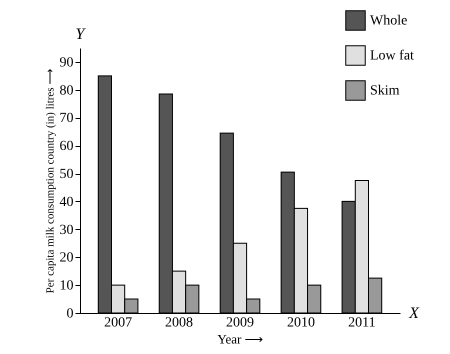 Image resolution: width=450 pixels, height=354 pixels. I want to click on y-tick-label: 80, so click(67, 90).